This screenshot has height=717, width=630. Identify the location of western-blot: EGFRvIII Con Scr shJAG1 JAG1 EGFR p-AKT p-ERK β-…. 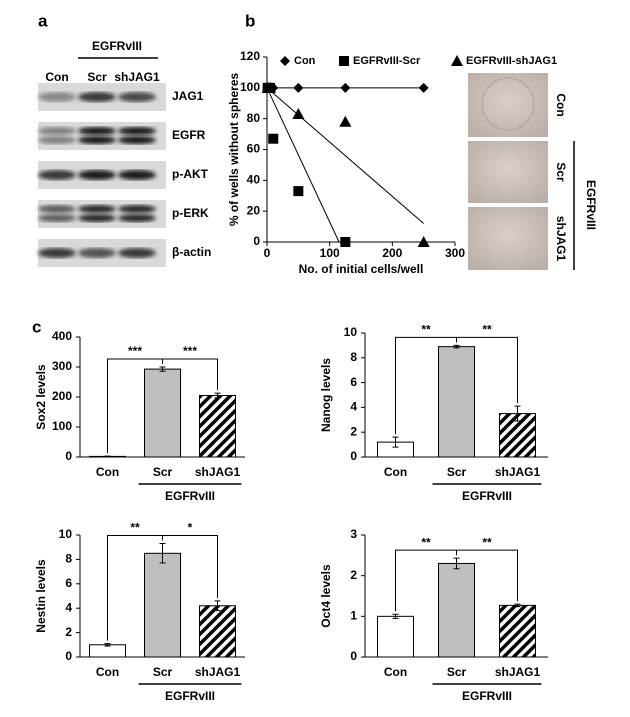
(124, 153).